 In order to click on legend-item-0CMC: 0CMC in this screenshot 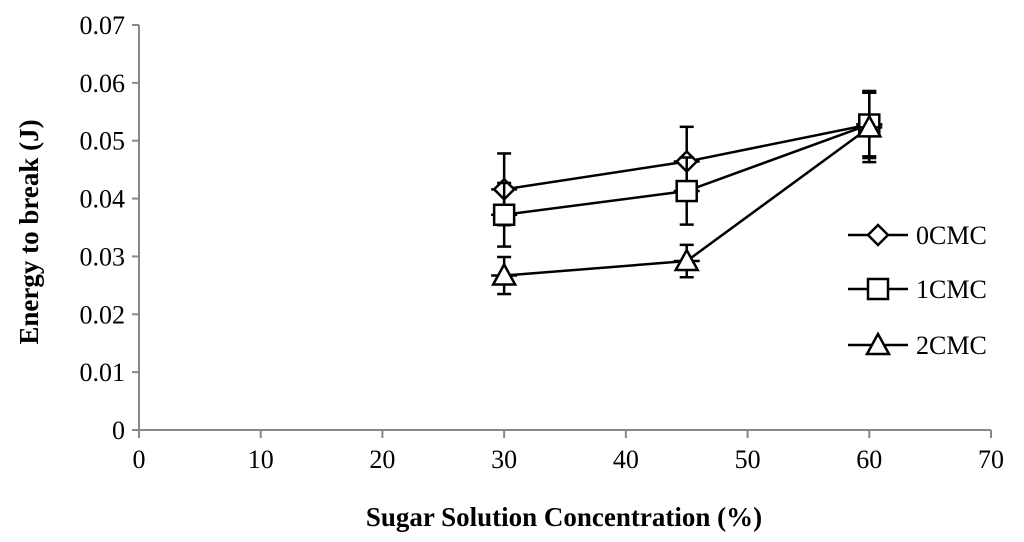, I will do `click(917, 235)`.